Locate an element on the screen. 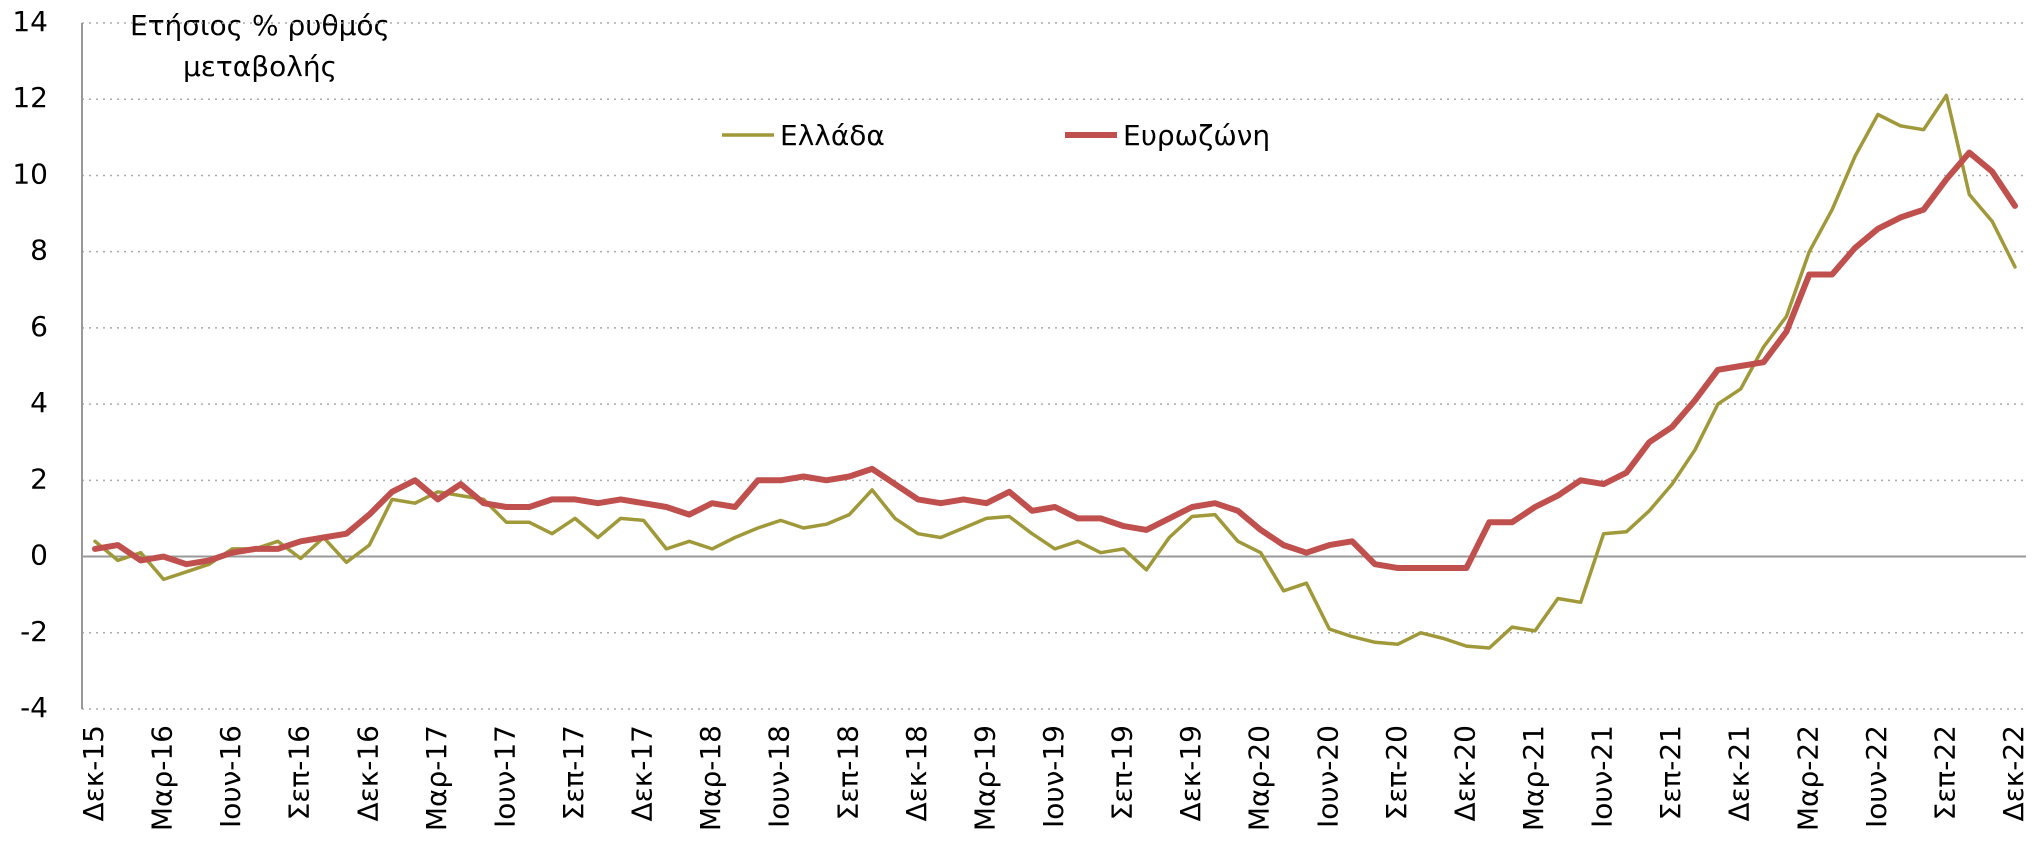 Image resolution: width=2041 pixels, height=854 pixels. y-tick-label: 0 is located at coordinates (39, 555).